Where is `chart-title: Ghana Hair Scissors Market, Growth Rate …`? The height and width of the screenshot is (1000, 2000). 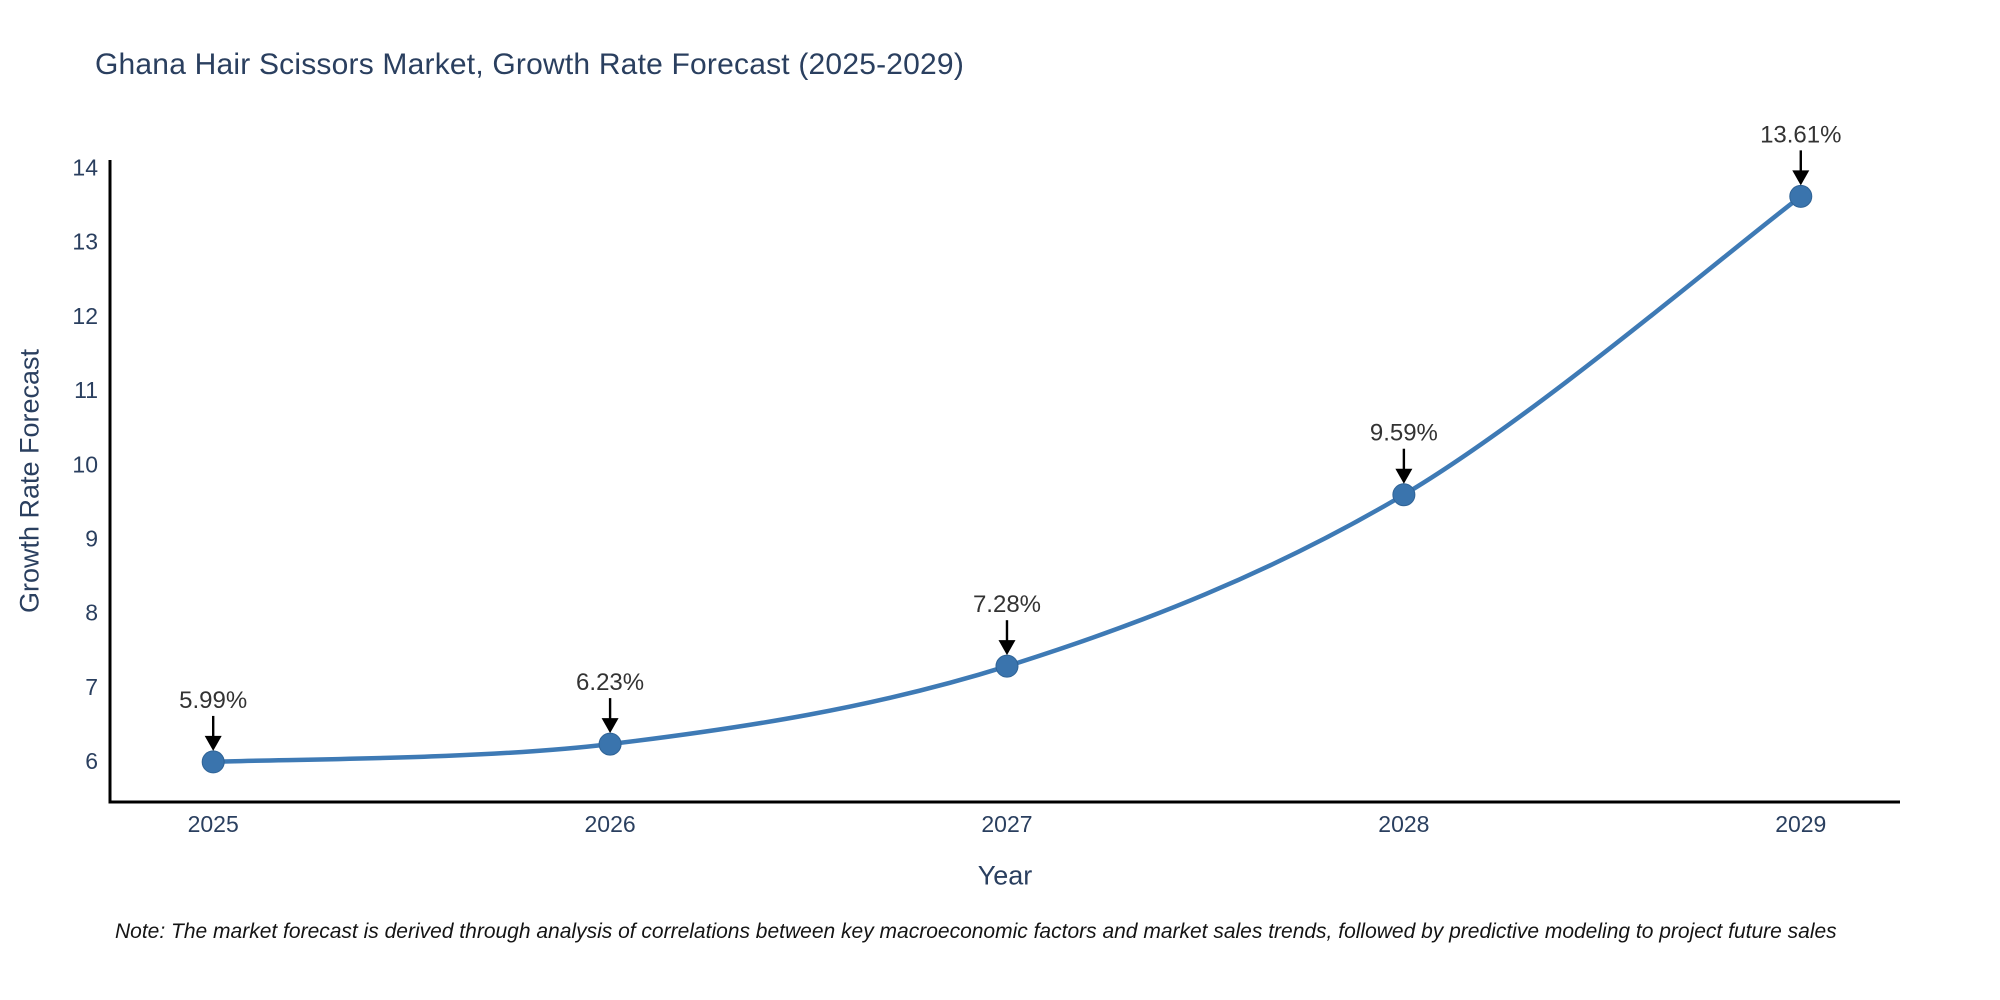
chart-title: Ghana Hair Scissors Market, Growth Rate … is located at coordinates (530, 64).